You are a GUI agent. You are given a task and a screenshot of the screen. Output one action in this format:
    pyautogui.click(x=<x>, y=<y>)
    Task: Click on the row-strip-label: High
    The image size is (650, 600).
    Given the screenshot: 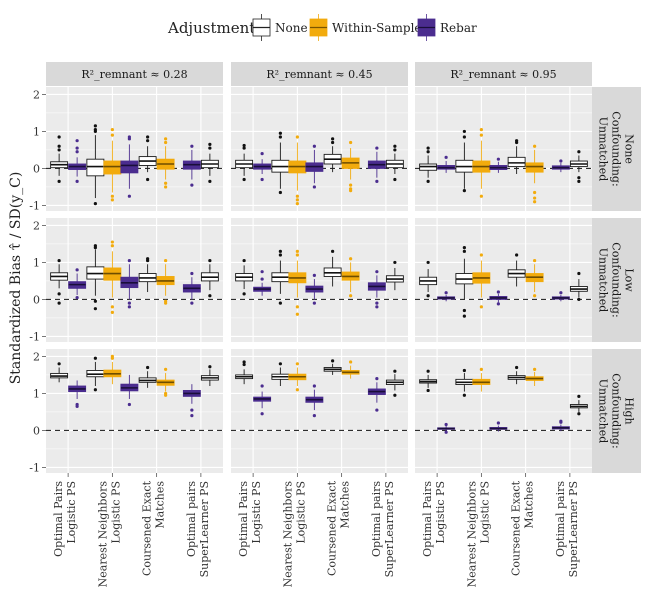 What is the action you would take?
    pyautogui.click(x=629, y=410)
    